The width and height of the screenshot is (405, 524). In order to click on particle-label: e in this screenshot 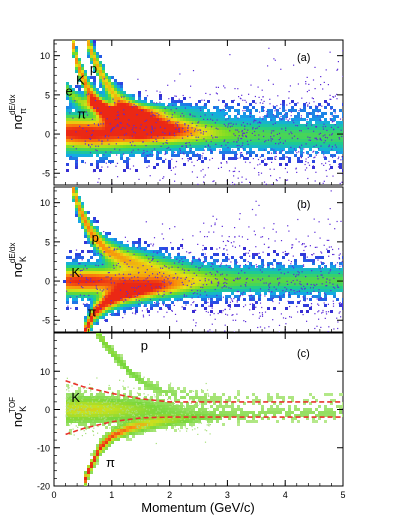, I will do `click(69, 91)`.